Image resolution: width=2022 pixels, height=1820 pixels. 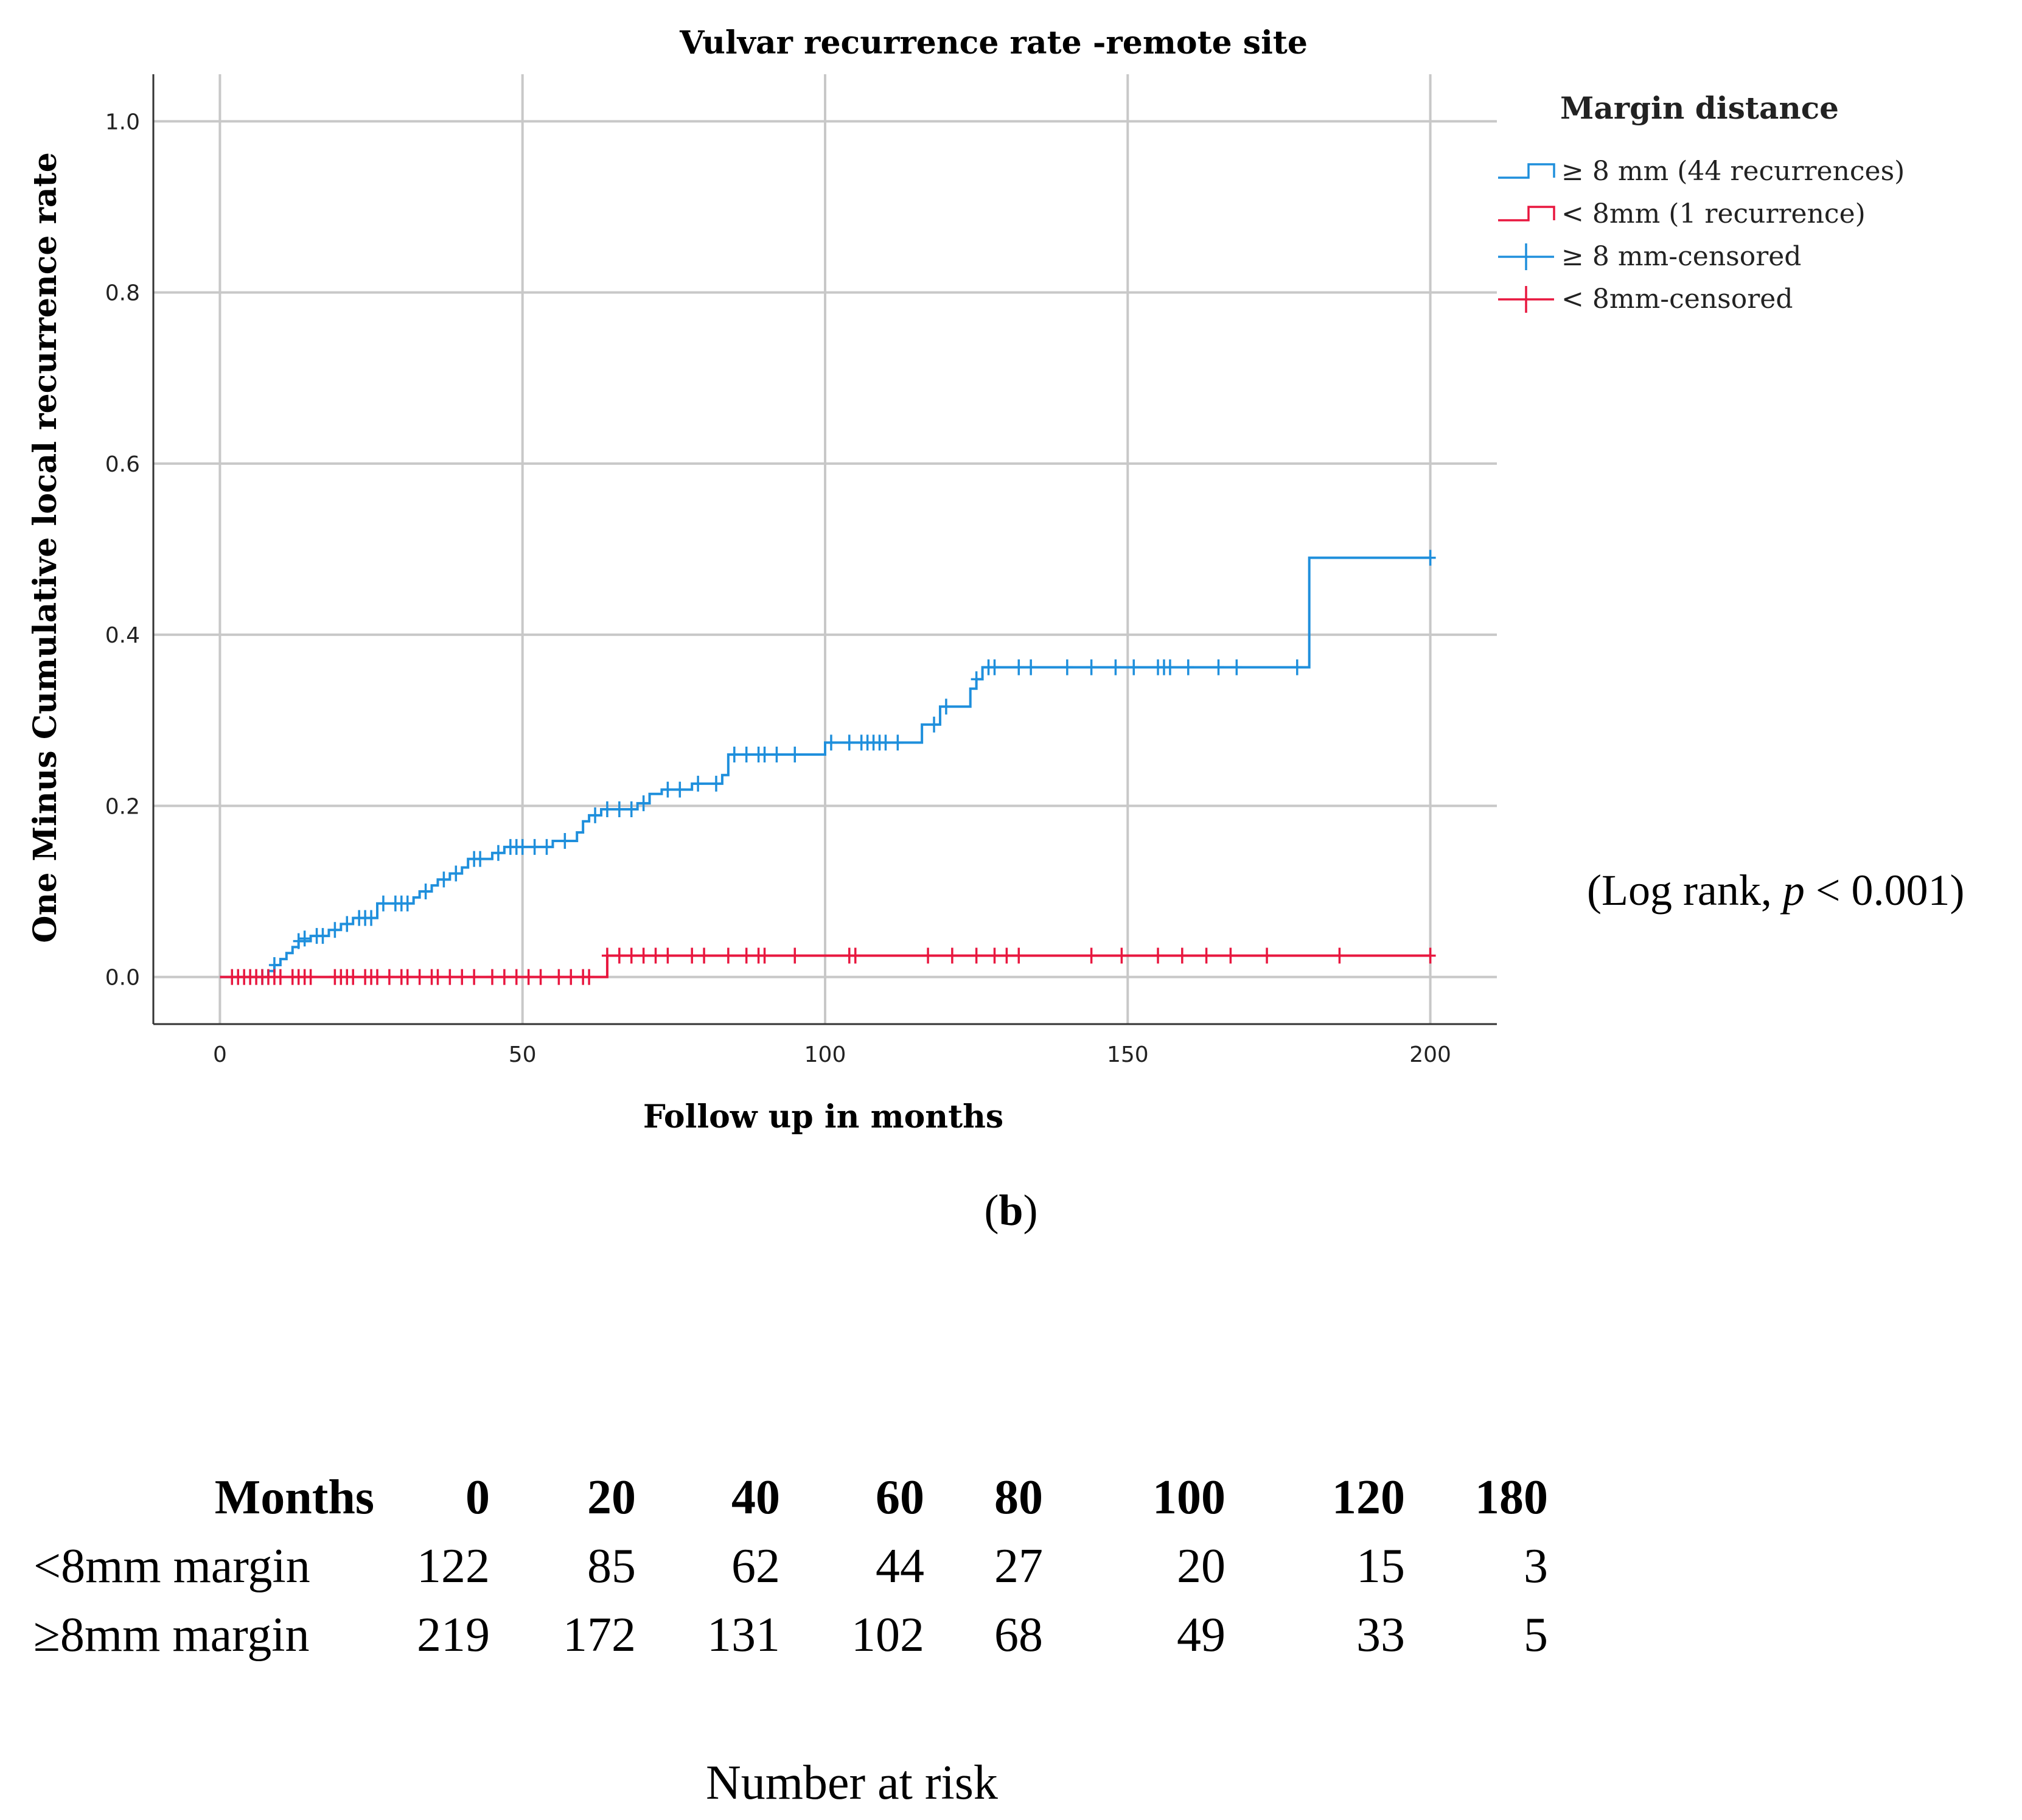 What do you see at coordinates (1733, 171) in the screenshot?
I see `legend-label: ≥ 8 mm (44 recurrences)` at bounding box center [1733, 171].